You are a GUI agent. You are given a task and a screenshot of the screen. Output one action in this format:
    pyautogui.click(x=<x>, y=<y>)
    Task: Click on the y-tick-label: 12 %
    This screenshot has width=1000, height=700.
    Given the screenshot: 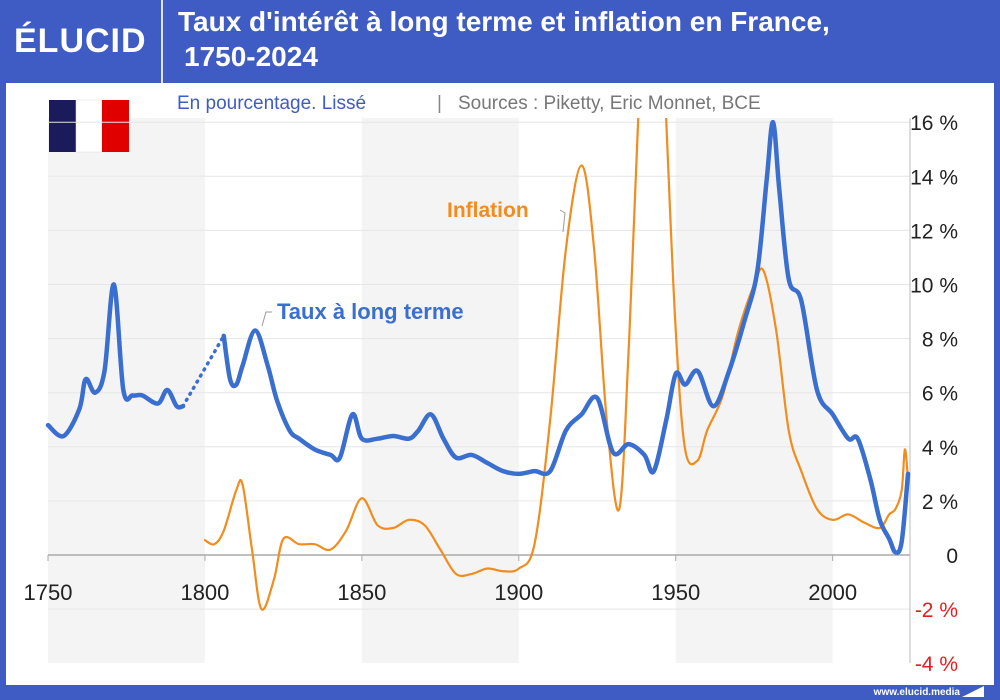 What is the action you would take?
    pyautogui.click(x=934, y=231)
    